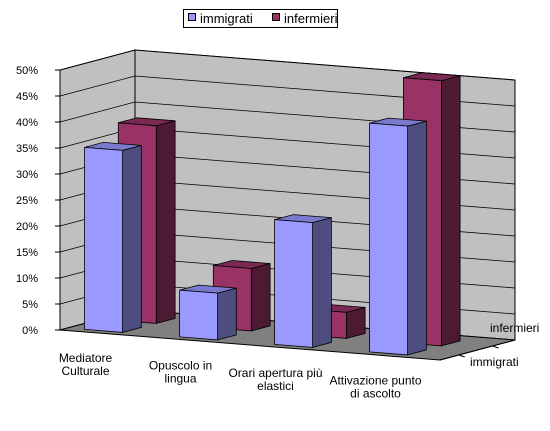 This screenshot has height=431, width=550. Describe the element at coordinates (260, 18) in the screenshot. I see `legend: immigrati infermieri` at that location.